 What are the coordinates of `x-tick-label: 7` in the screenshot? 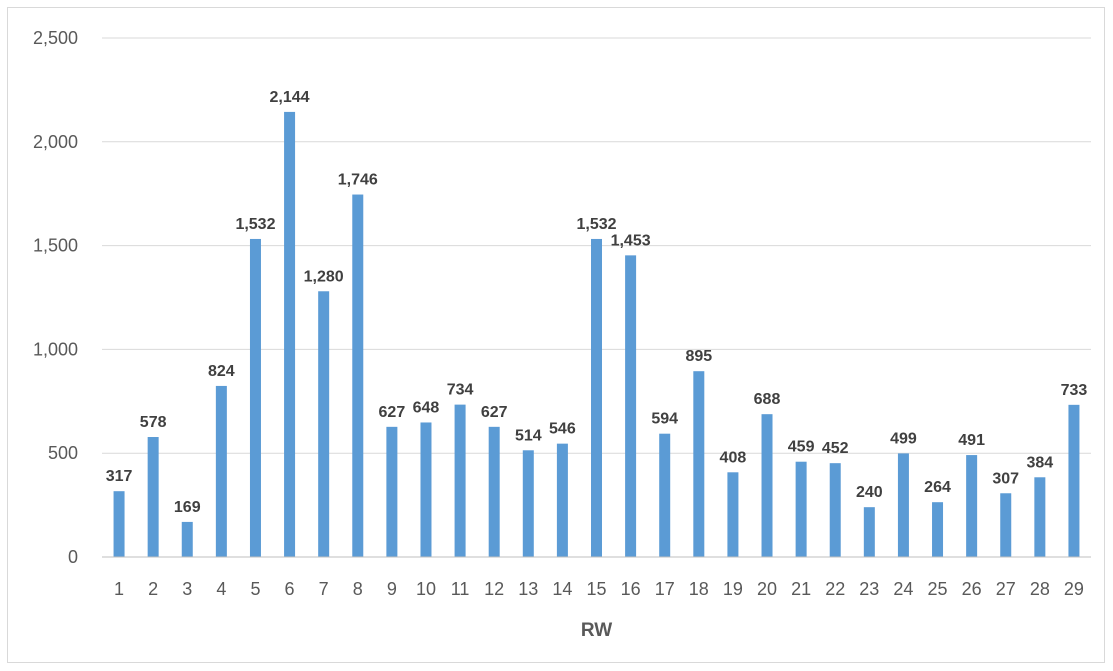 It's located at (324, 589).